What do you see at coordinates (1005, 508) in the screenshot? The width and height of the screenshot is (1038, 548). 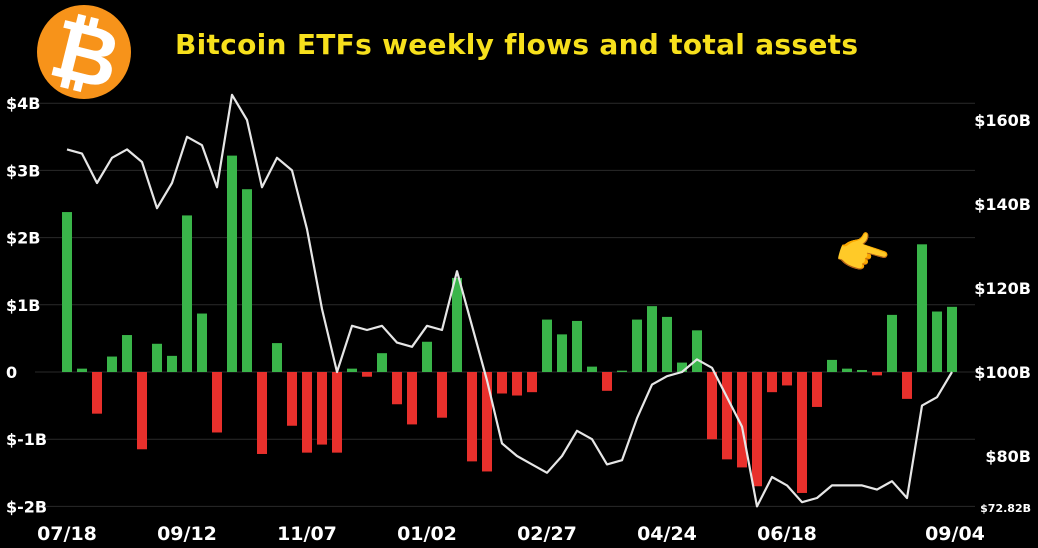 I see `right-tick-label-5: $72.82B` at bounding box center [1005, 508].